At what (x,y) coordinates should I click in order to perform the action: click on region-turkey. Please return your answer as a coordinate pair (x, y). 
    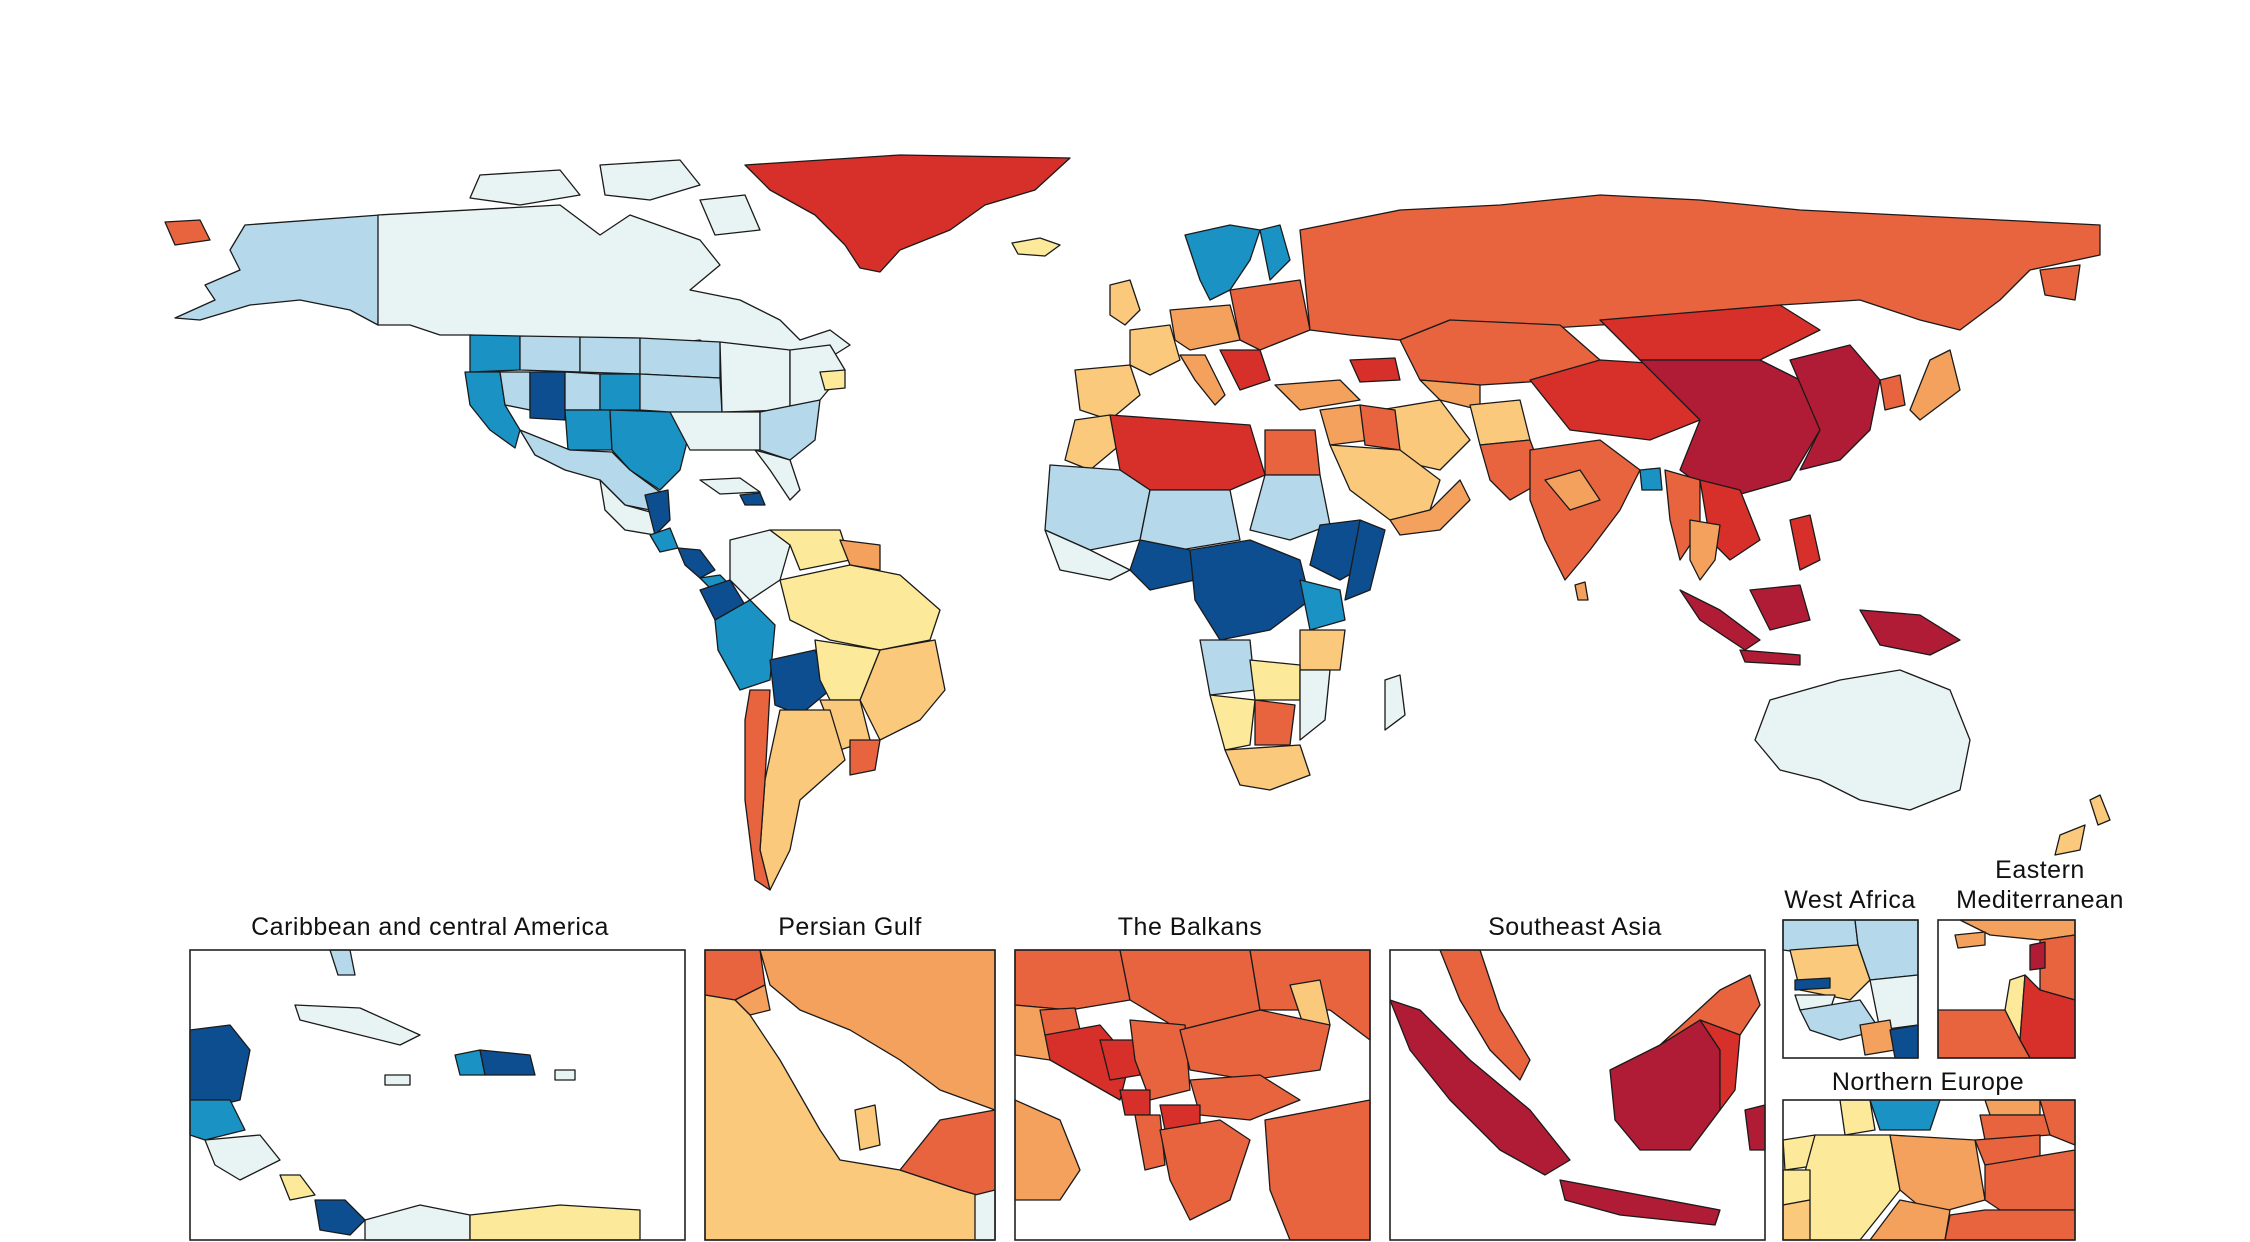
    Looking at the image, I should click on (1317, 395).